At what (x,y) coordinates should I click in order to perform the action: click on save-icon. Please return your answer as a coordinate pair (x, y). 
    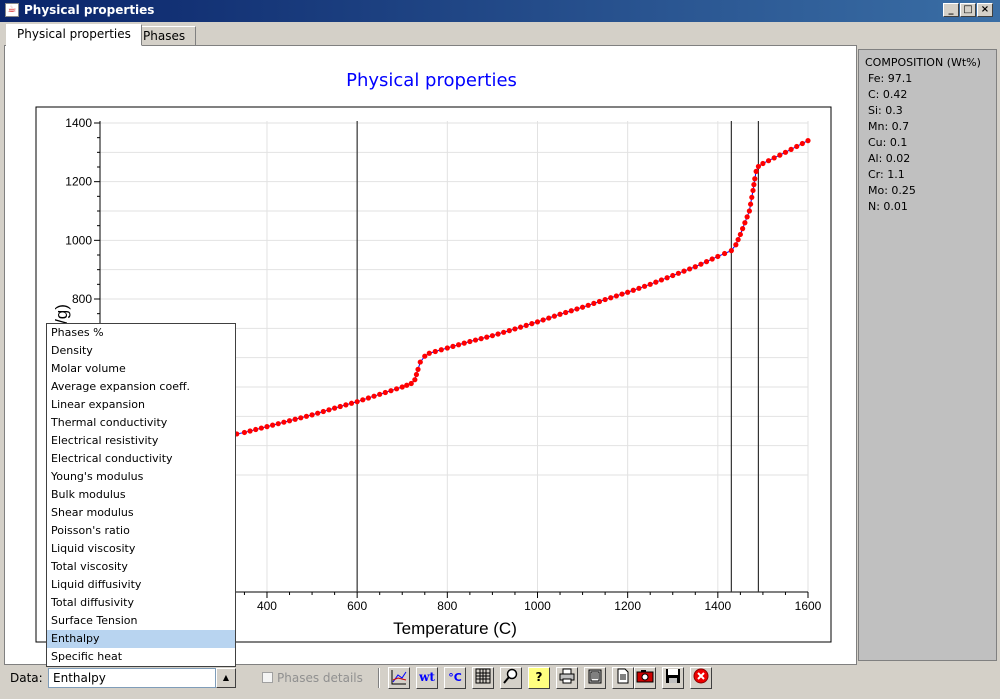
    Looking at the image, I should click on (673, 678).